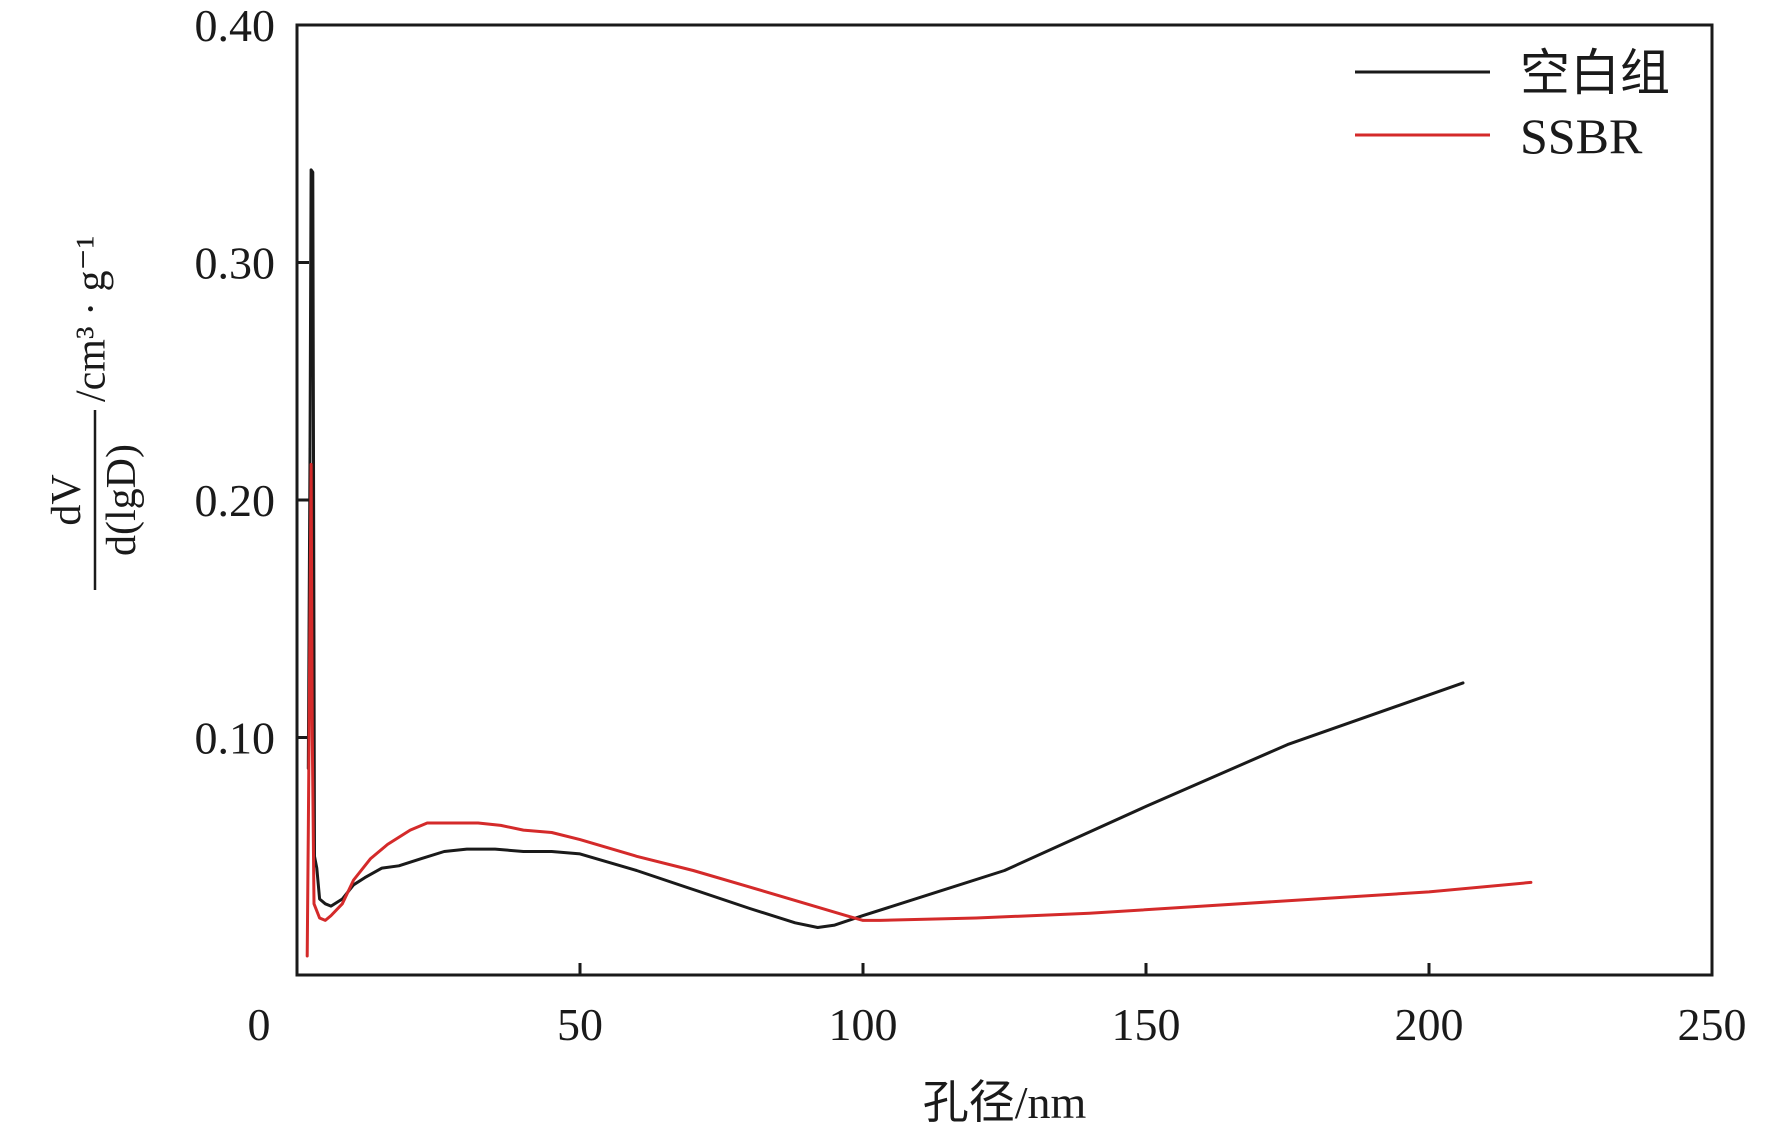  I want to click on x-tick-label: 200, so click(1429, 1024).